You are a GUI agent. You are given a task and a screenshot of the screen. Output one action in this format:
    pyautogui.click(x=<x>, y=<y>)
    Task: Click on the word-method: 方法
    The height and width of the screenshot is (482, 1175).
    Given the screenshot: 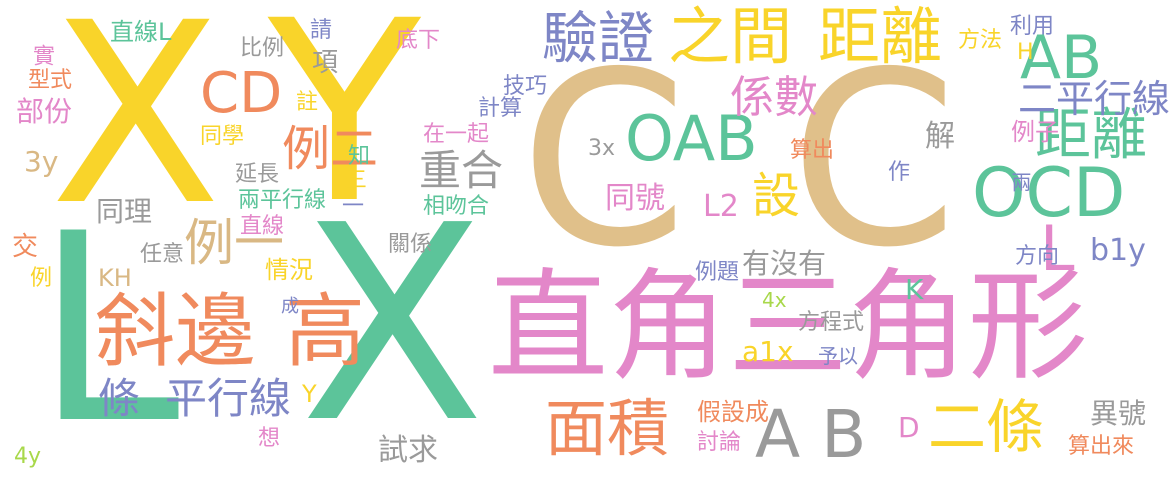 What is the action you would take?
    pyautogui.click(x=980, y=40)
    